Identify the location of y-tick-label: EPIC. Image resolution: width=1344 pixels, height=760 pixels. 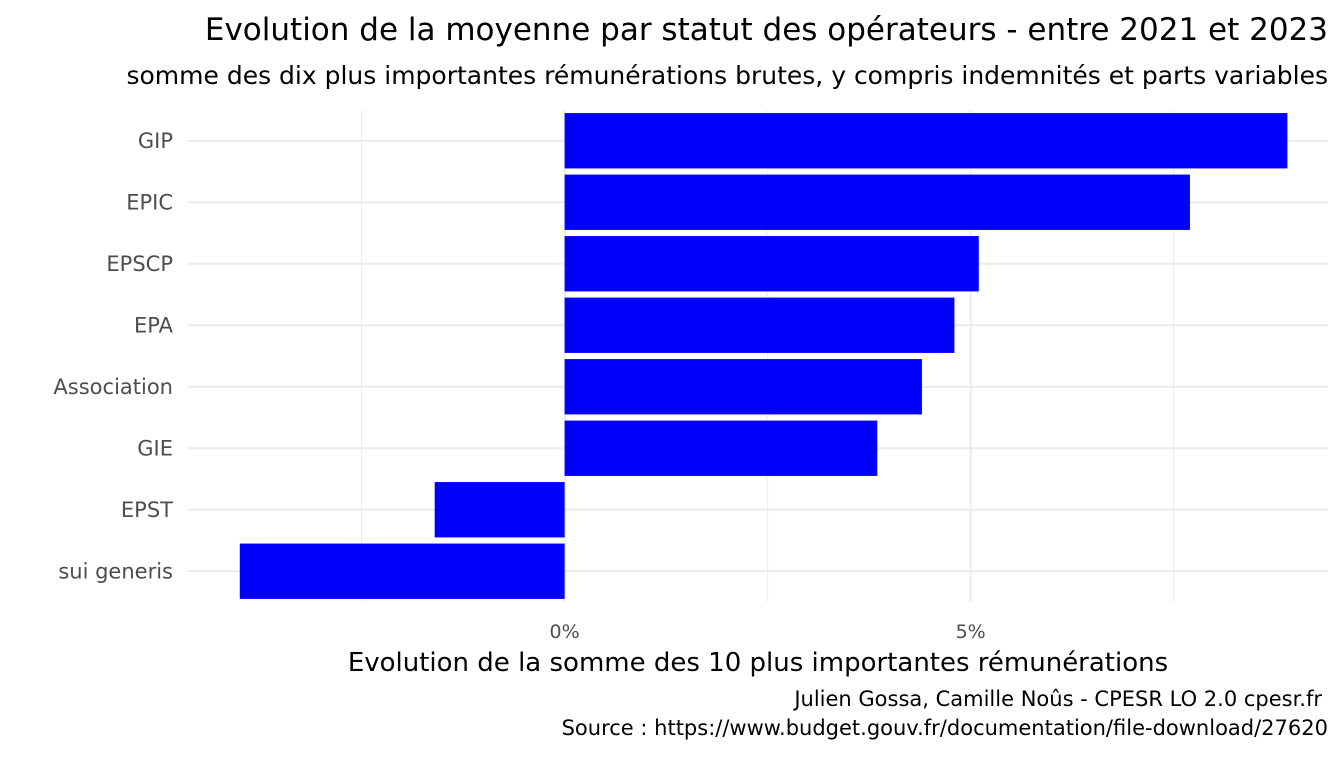
(149, 202).